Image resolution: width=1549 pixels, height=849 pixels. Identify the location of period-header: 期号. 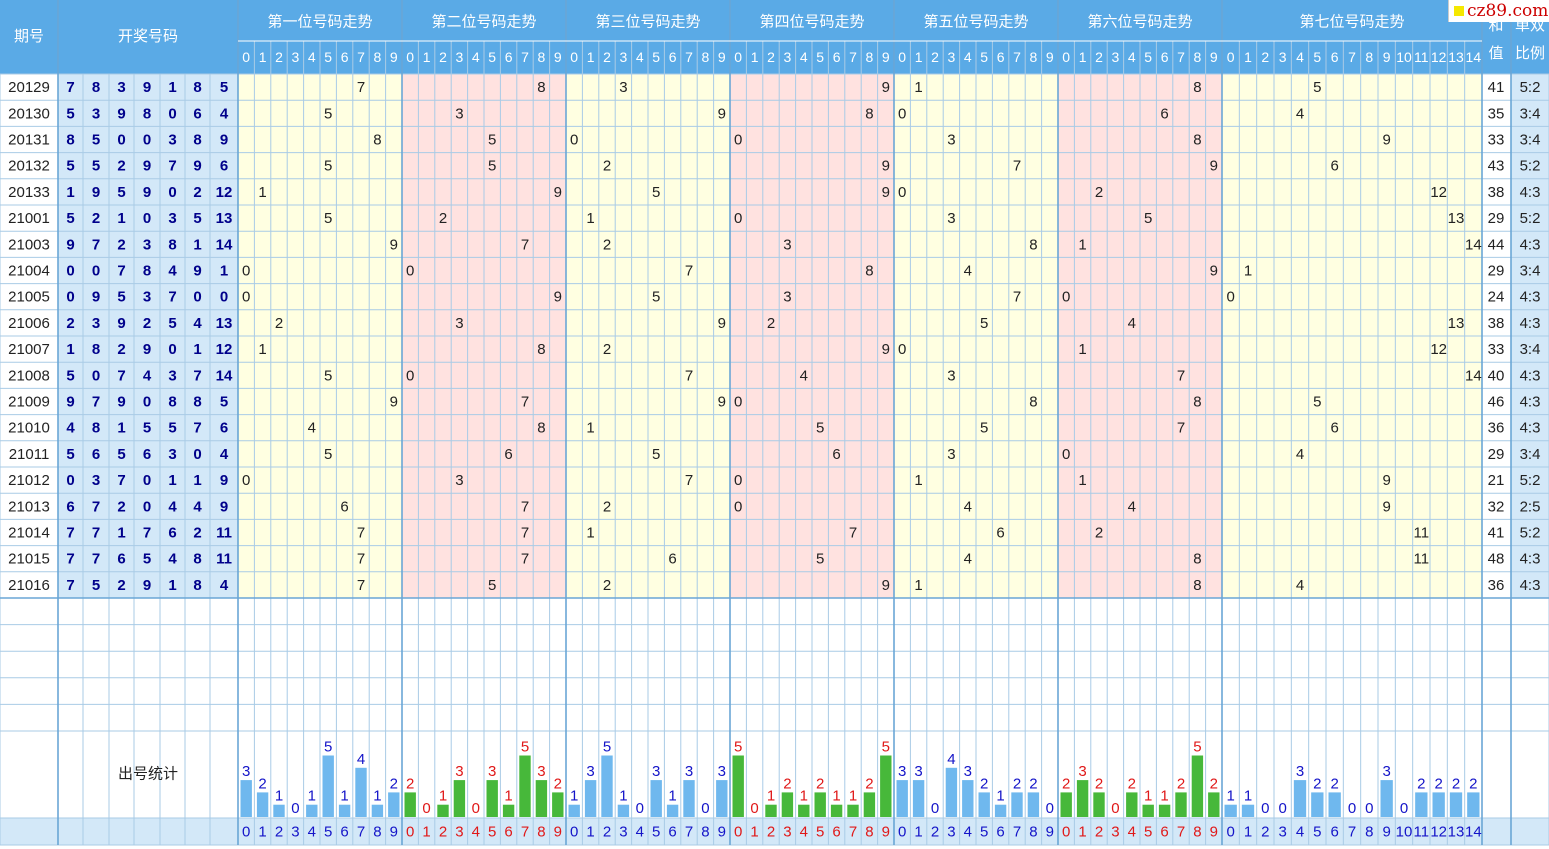
(29, 36).